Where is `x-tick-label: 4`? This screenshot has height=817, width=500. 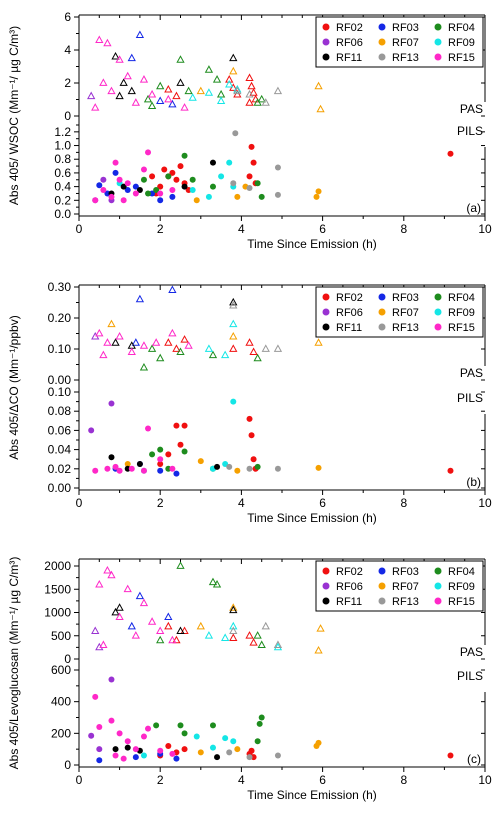
x-tick-label: 4 is located at coordinates (241, 229).